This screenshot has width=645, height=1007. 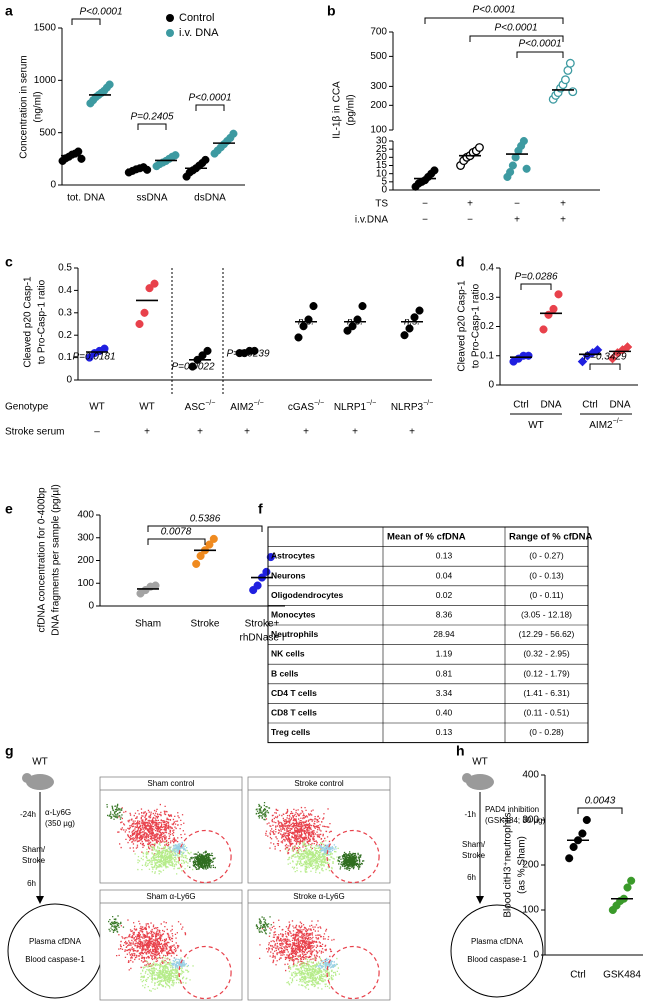 What do you see at coordinates (382, 173) in the screenshot?
I see `y-tick-label: 10` at bounding box center [382, 173].